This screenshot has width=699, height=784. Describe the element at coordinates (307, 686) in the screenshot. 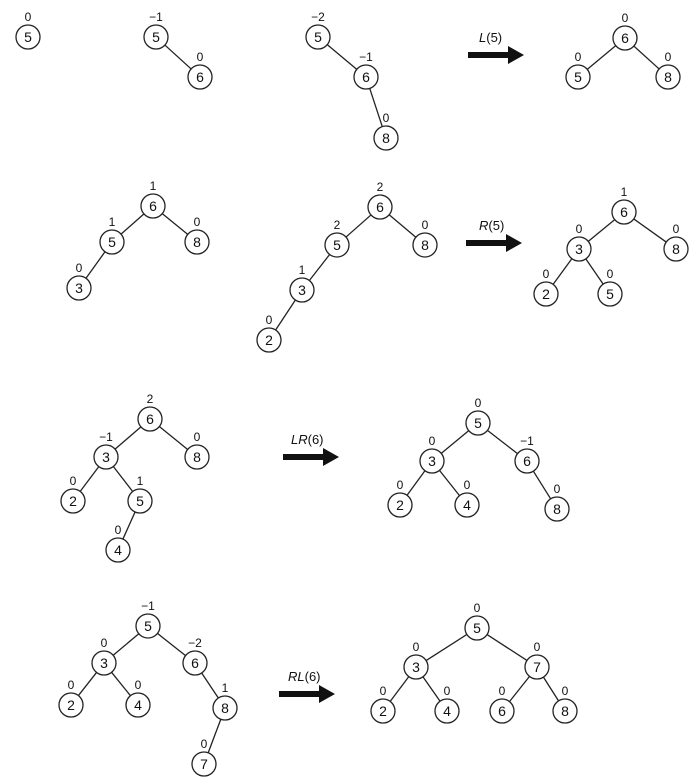

I see `rotation-arrow: RL(6)` at that location.